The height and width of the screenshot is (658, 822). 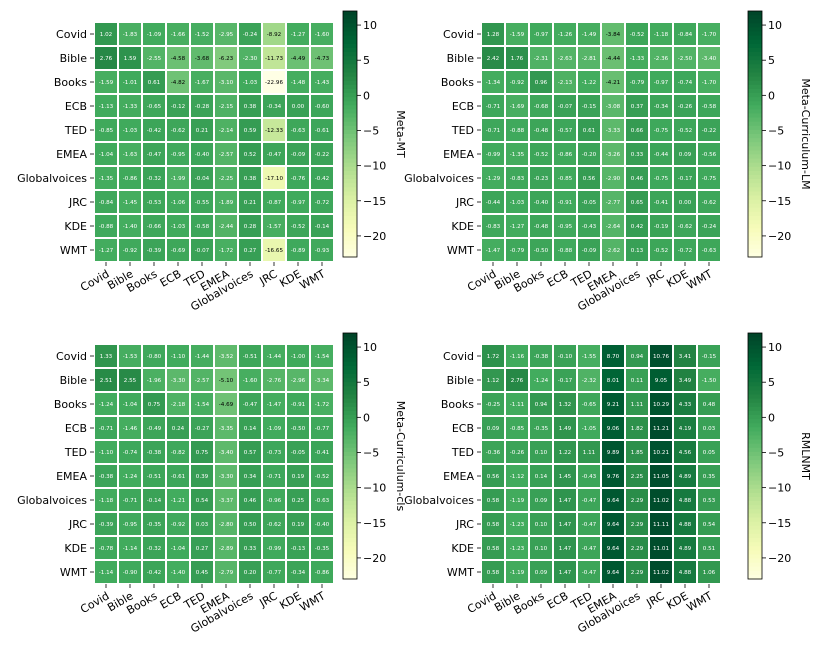 What do you see at coordinates (589, 155) in the screenshot?
I see `cell-value-label: -0.20` at bounding box center [589, 155].